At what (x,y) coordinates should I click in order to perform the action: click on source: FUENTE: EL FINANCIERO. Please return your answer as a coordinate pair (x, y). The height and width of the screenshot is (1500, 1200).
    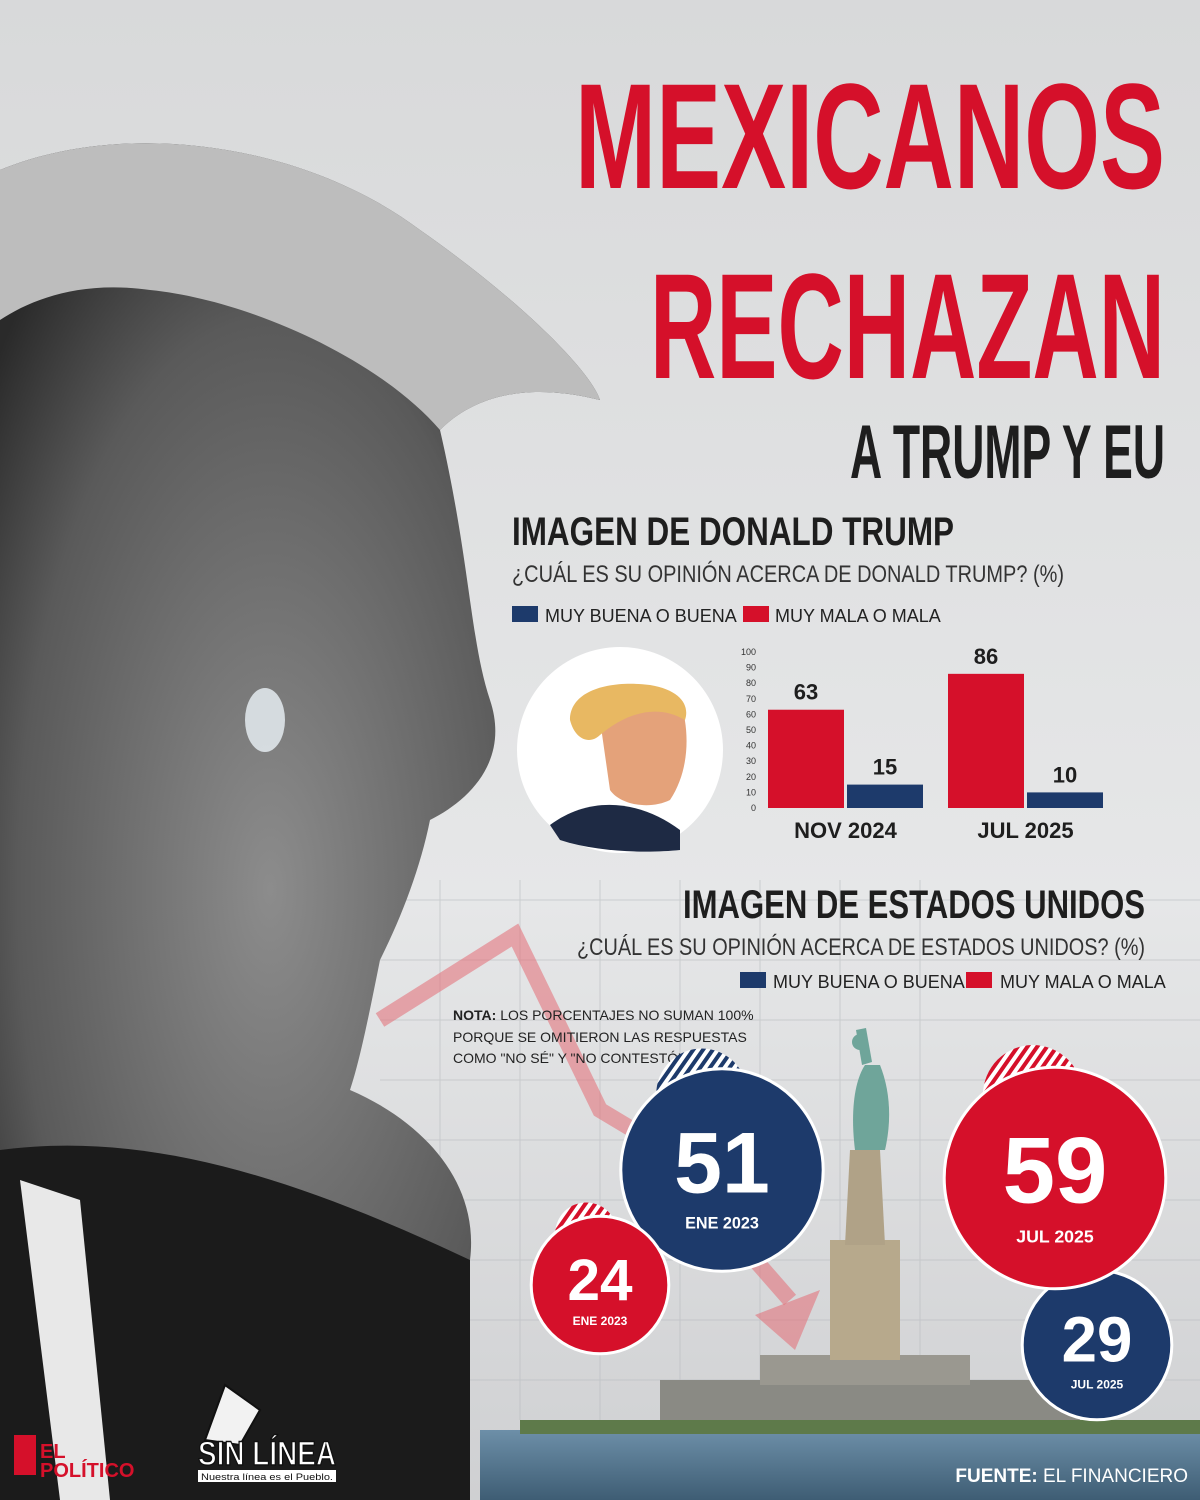
    Looking at the image, I should click on (1071, 1476).